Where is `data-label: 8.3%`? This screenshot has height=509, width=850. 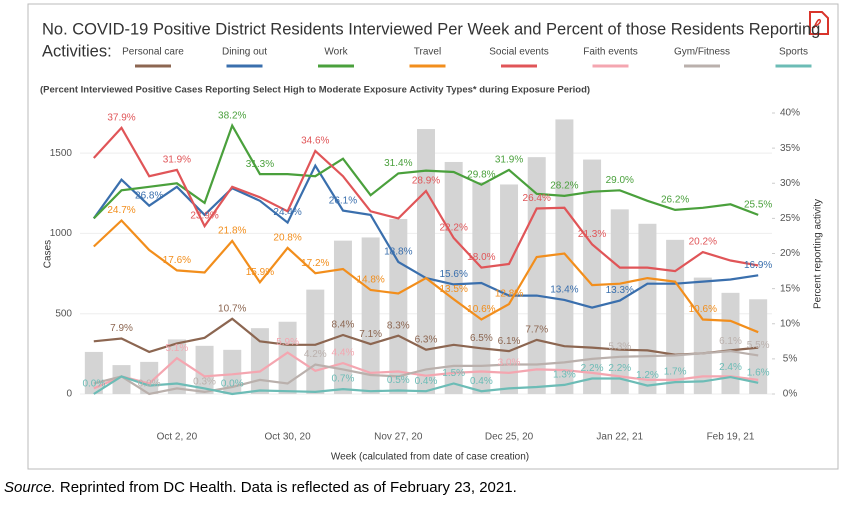 data-label: 8.3% is located at coordinates (398, 325).